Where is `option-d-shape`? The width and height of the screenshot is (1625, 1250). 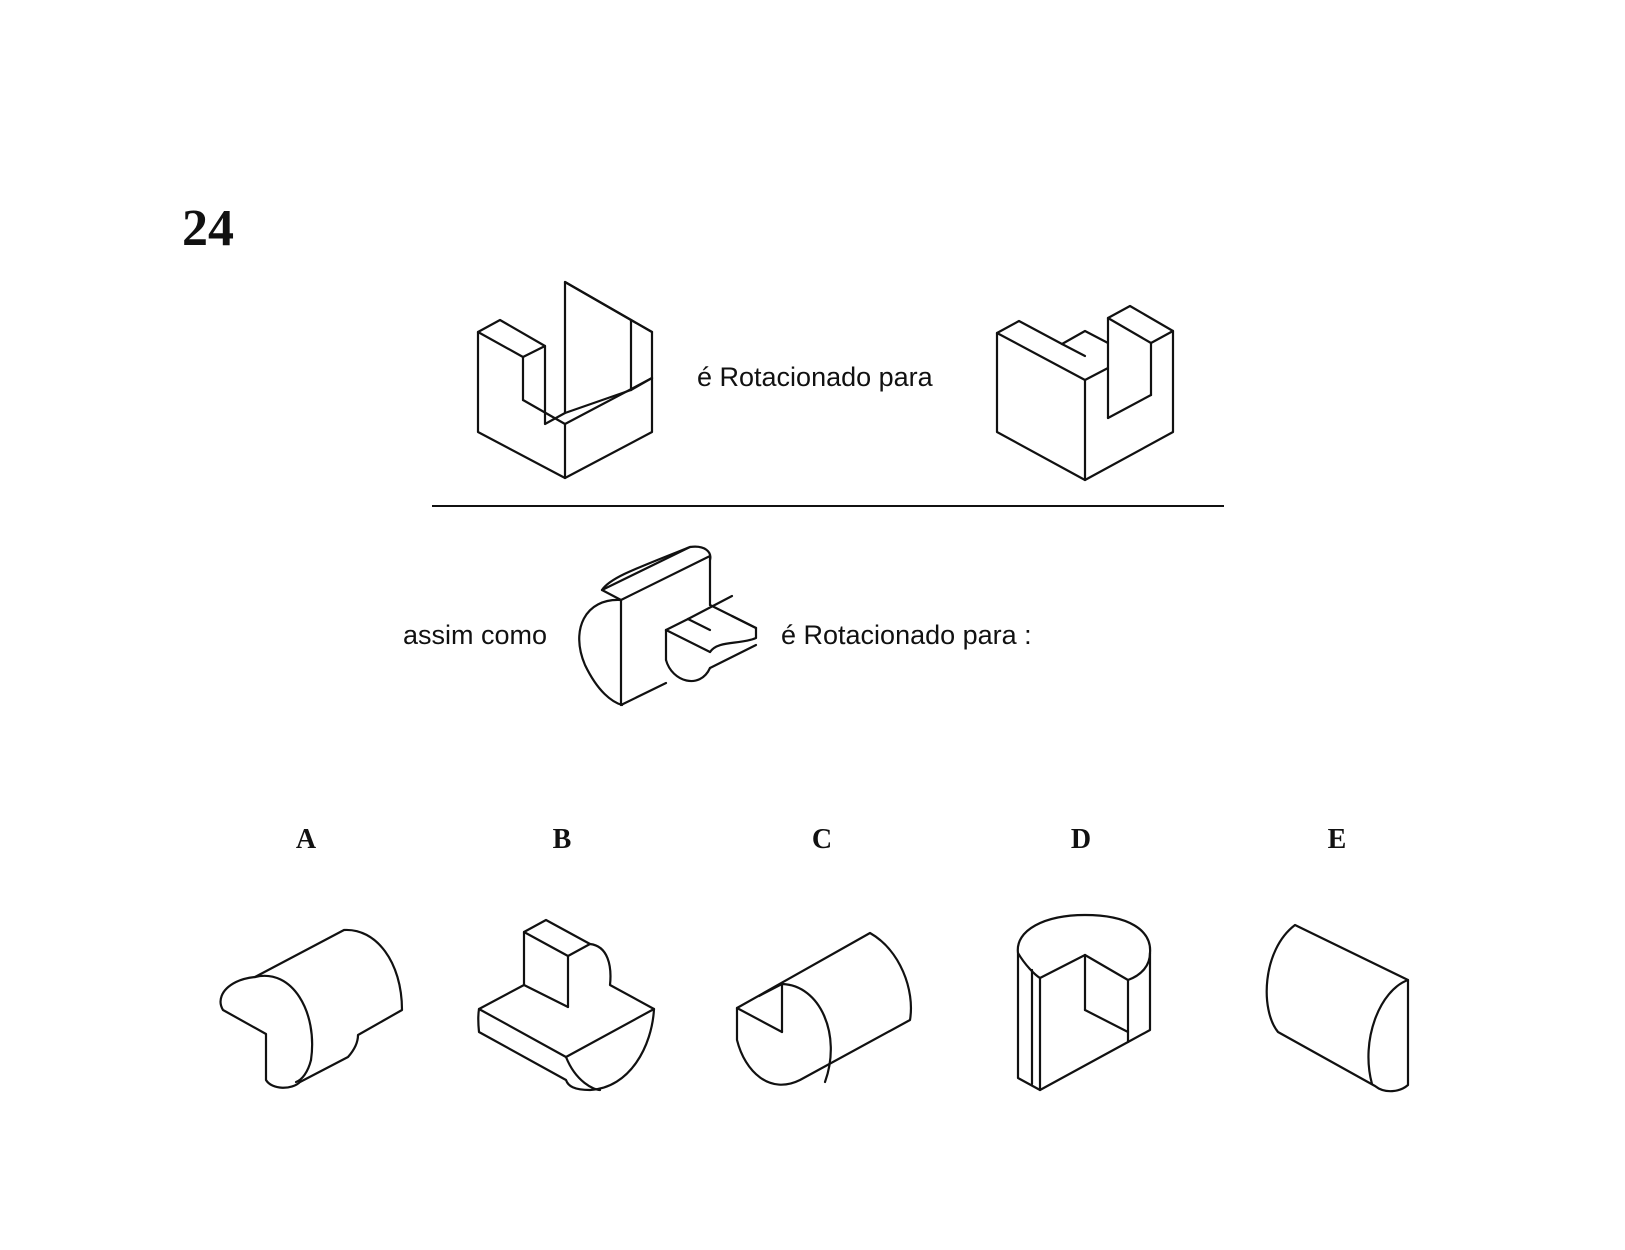 option-d-shape is located at coordinates (1084, 1002).